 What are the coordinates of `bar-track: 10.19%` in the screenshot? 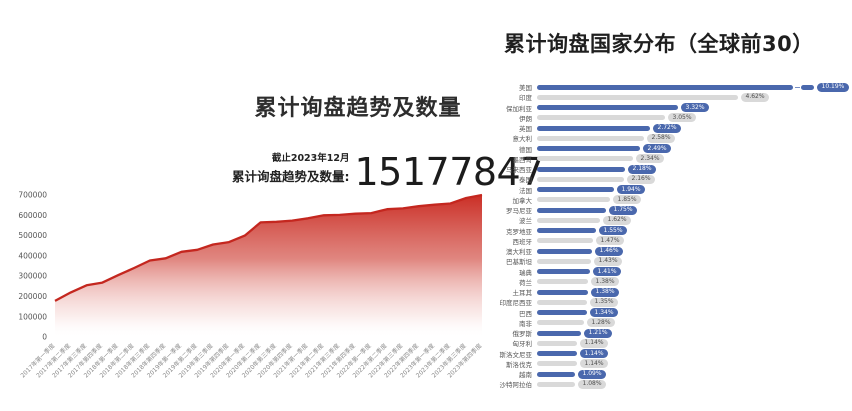 It's located at (693, 87).